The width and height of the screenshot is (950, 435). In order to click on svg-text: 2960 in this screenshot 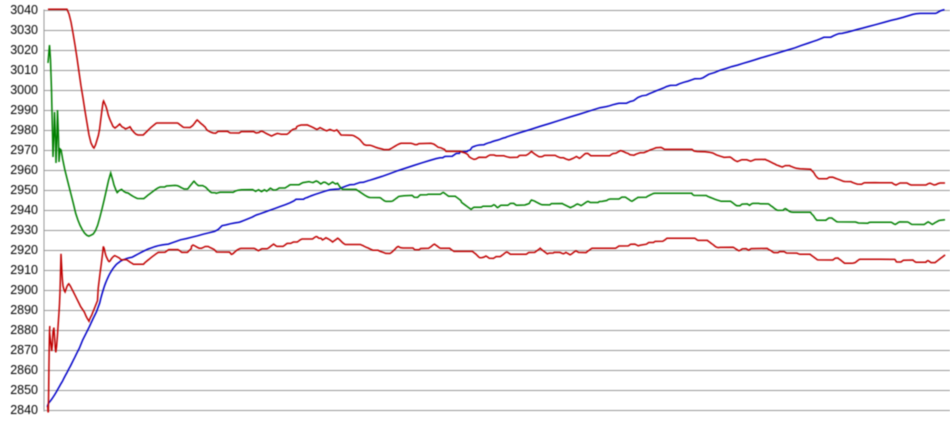, I will do `click(24, 170)`.